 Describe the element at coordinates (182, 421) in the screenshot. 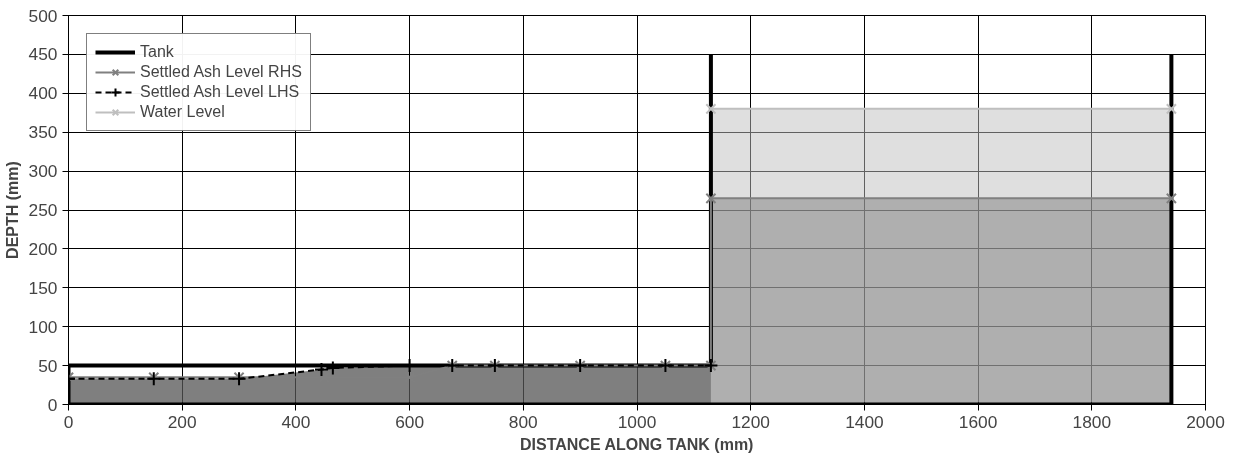

I see `x-tick-label: 200` at that location.